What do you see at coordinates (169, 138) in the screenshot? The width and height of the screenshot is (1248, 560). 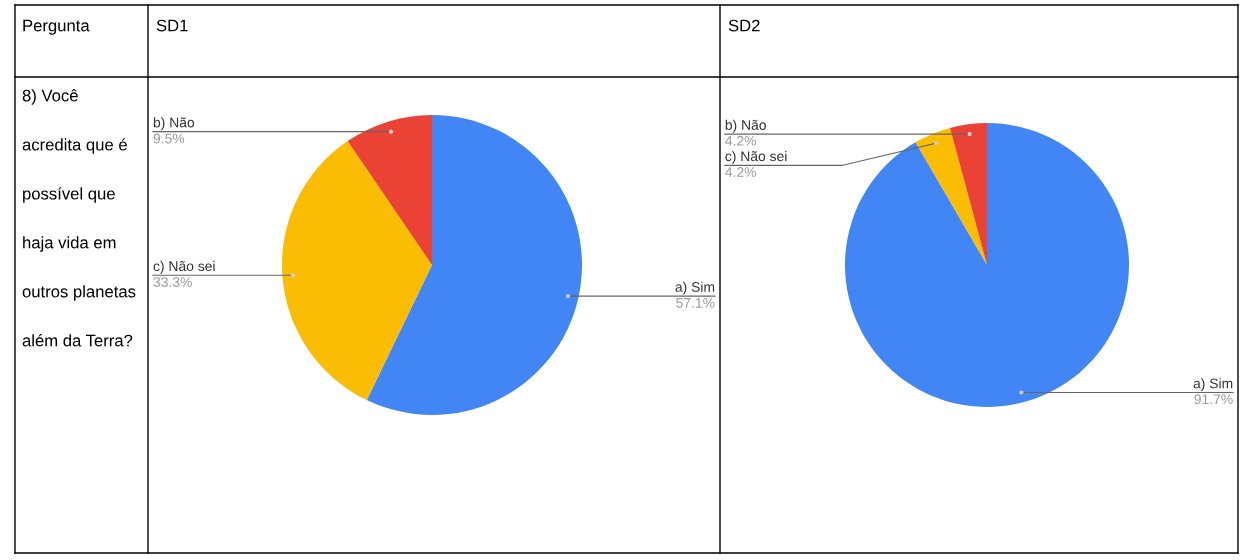 I see `data-label: 9.5%` at bounding box center [169, 138].